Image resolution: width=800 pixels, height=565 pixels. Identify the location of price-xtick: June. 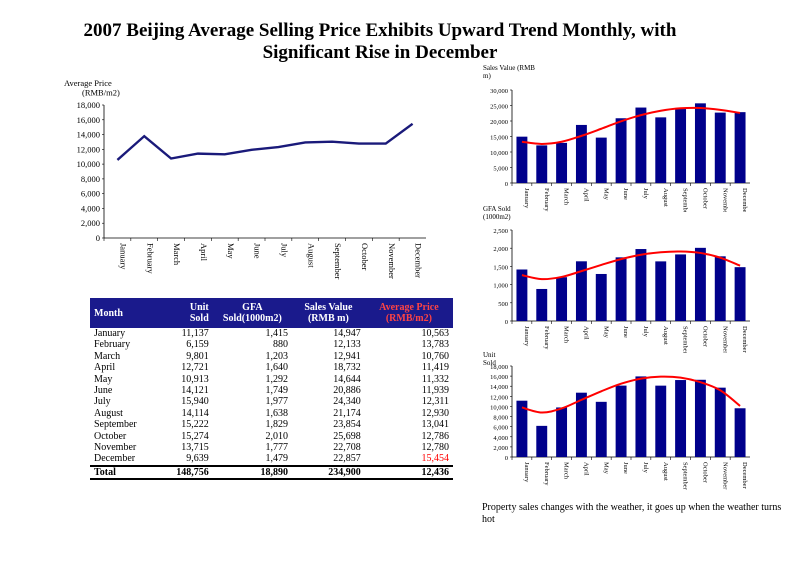
(258, 251).